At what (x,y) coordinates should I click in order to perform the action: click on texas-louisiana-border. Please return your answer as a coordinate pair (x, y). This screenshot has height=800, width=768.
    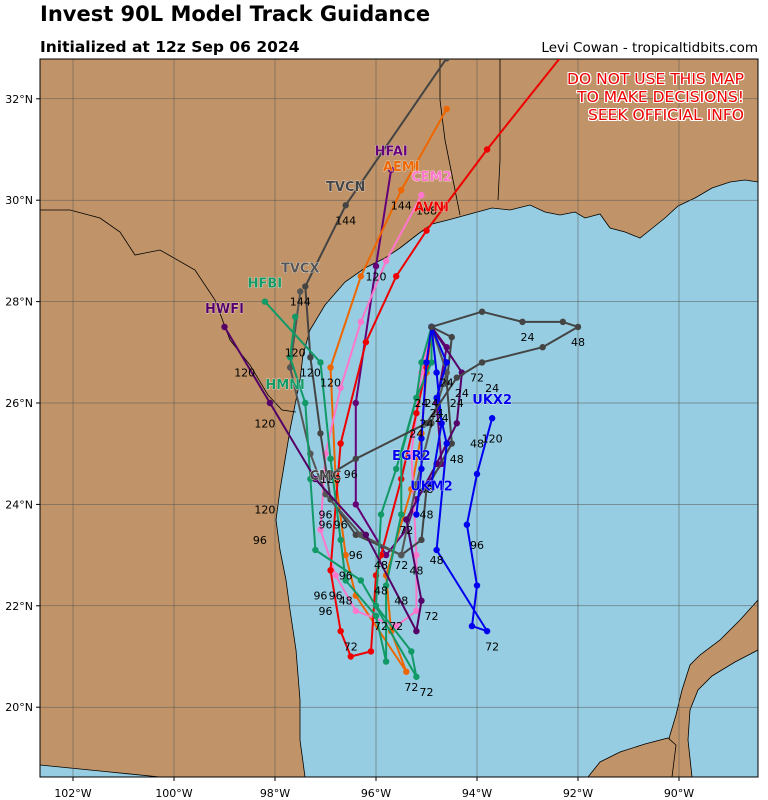
    Looking at the image, I should click on (450, 137).